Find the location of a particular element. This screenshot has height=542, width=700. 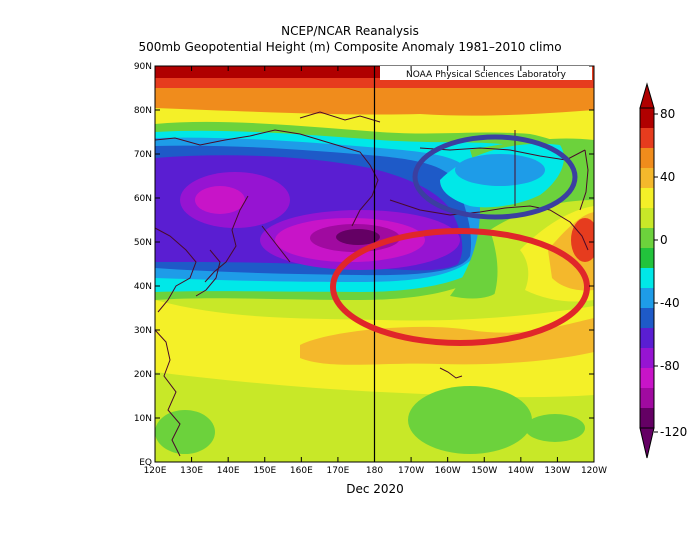

lon-tick-label: 120E is located at coordinates (155, 471).